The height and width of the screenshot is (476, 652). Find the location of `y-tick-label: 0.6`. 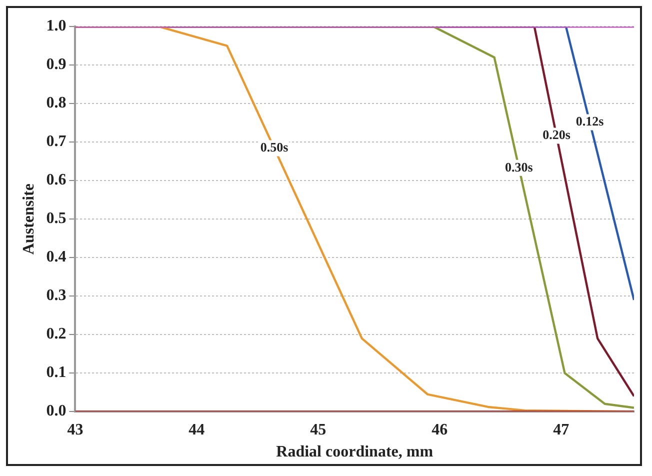

y-tick-label: 0.6 is located at coordinates (56, 180).